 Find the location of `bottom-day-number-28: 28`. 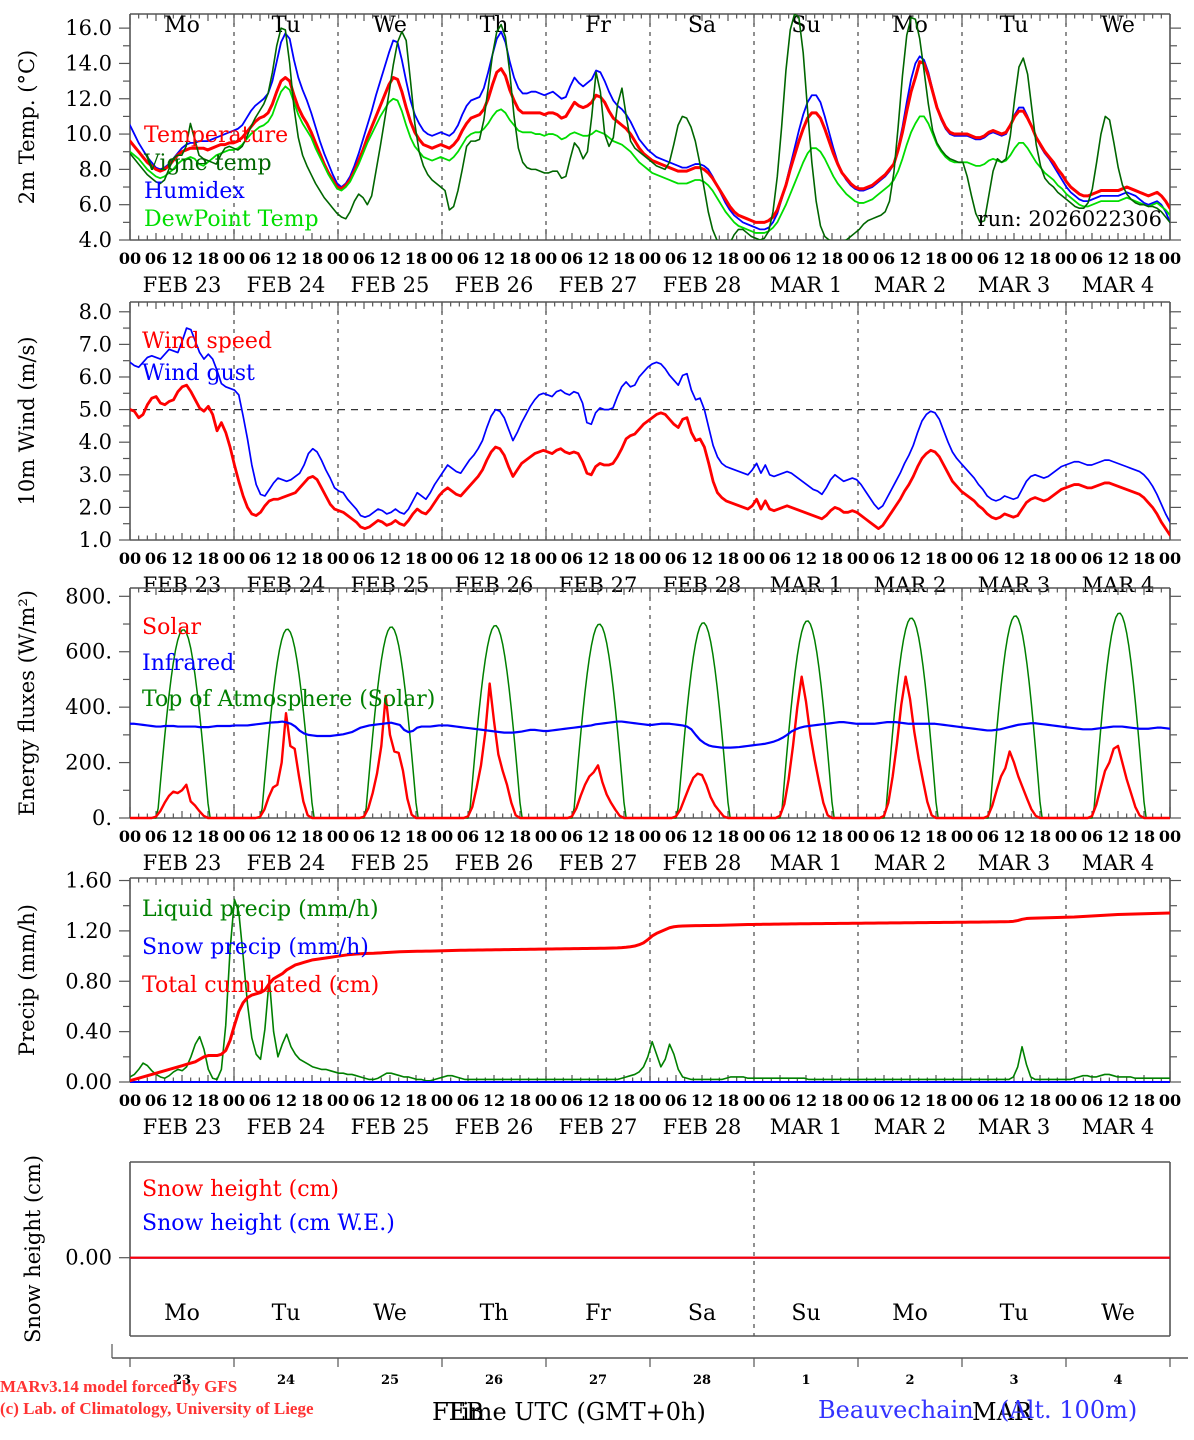

bottom-day-number-28: 28 is located at coordinates (702, 1380).